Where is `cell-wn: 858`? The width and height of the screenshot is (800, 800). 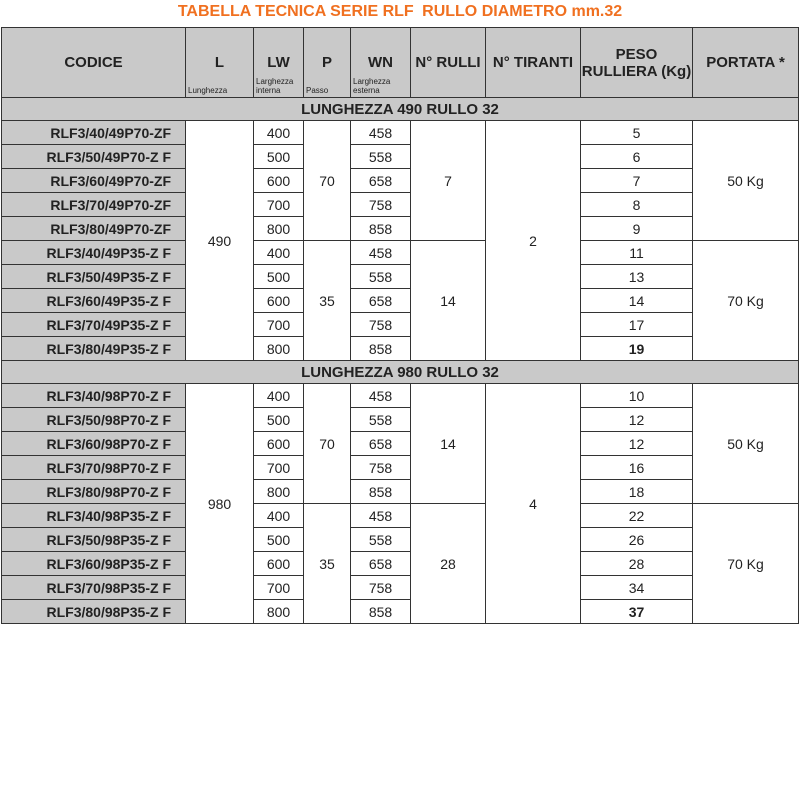 cell-wn: 858 is located at coordinates (380, 228).